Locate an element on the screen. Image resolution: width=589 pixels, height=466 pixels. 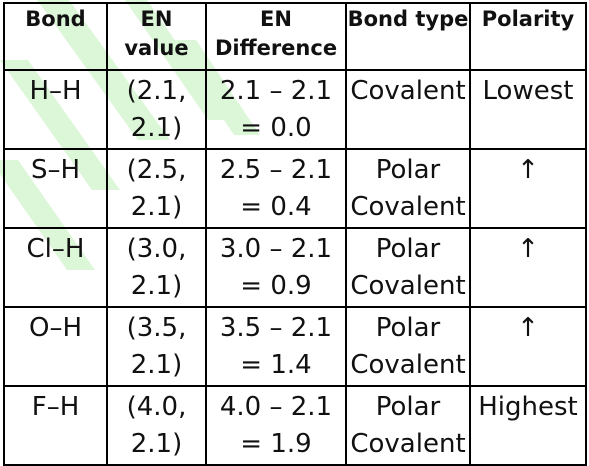
polarity-cell: Highest is located at coordinates (528, 425).